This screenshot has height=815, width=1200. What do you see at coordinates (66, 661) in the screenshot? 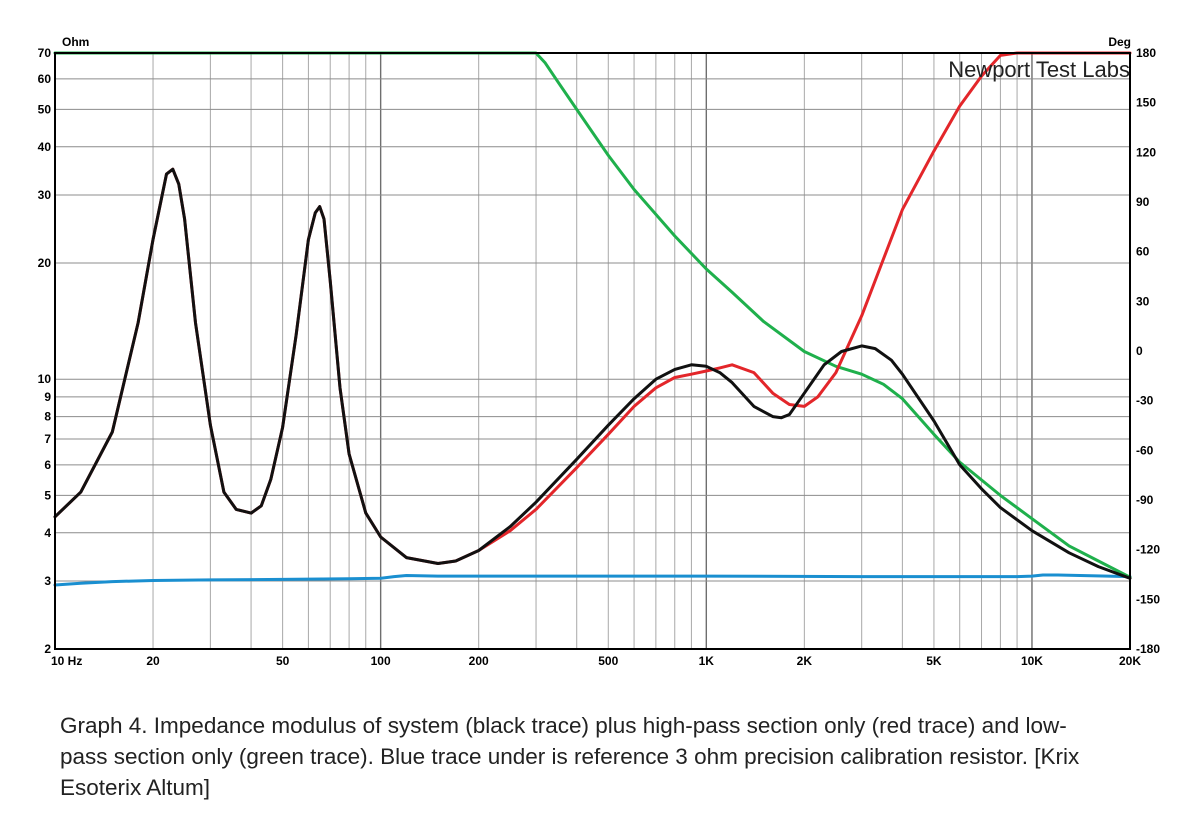
I see `x-tick-label: 10 Hz` at bounding box center [66, 661].